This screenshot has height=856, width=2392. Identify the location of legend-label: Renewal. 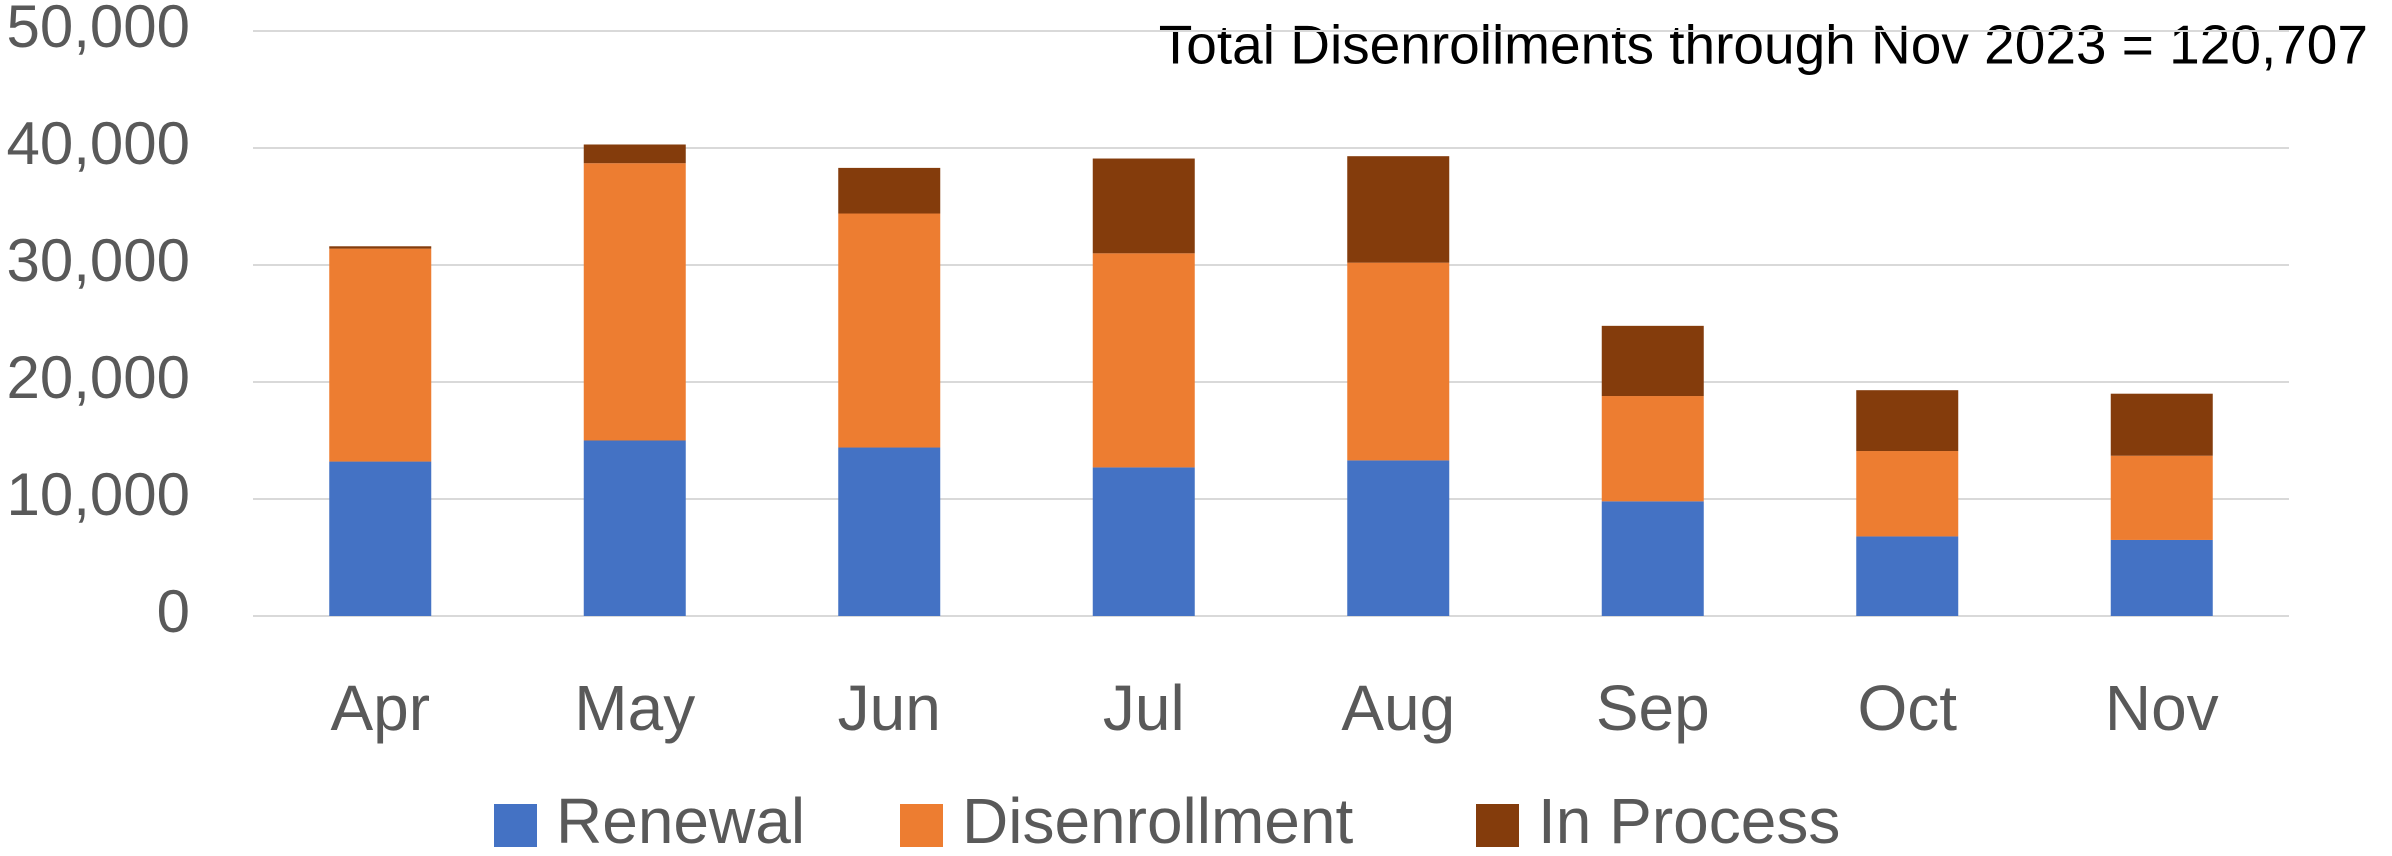
(680, 820).